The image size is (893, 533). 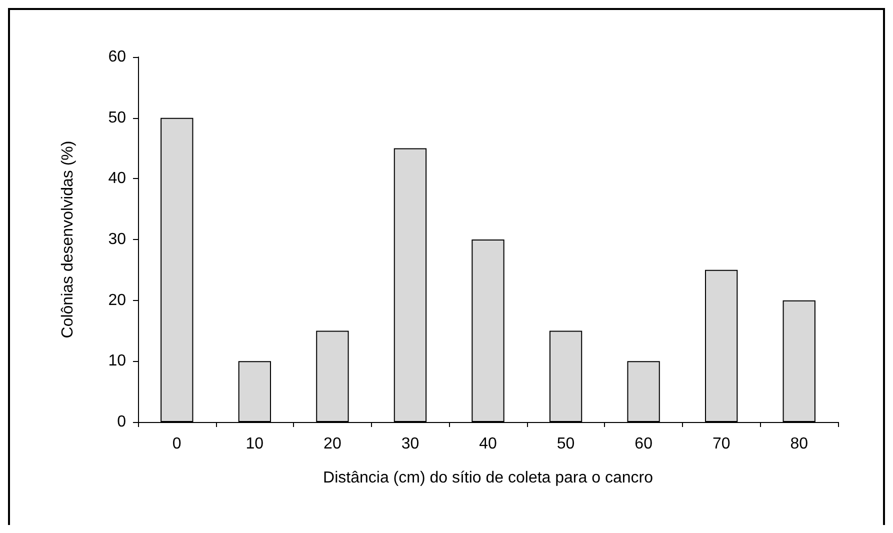 I want to click on x-tick-label: 0, so click(x=177, y=444).